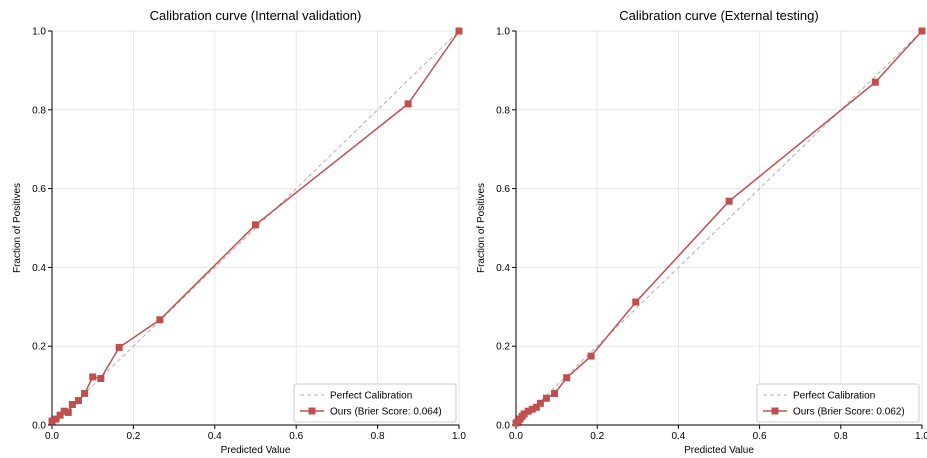 This screenshot has height=458, width=927. Describe the element at coordinates (256, 15) in the screenshot. I see `chart-title: Calibration curve (Internal validation)` at that location.